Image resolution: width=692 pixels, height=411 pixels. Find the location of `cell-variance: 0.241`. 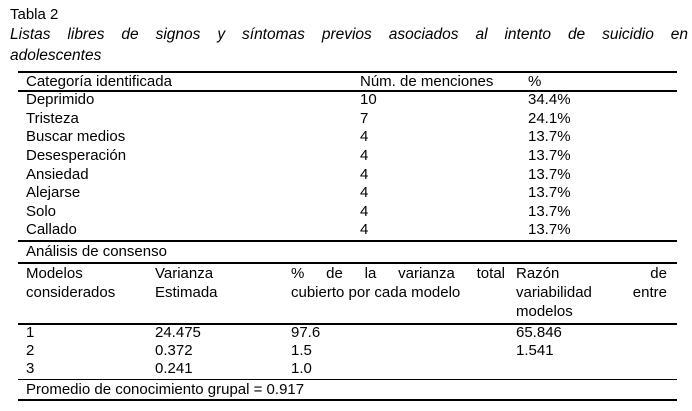

cell-variance: 0.241 is located at coordinates (174, 369).